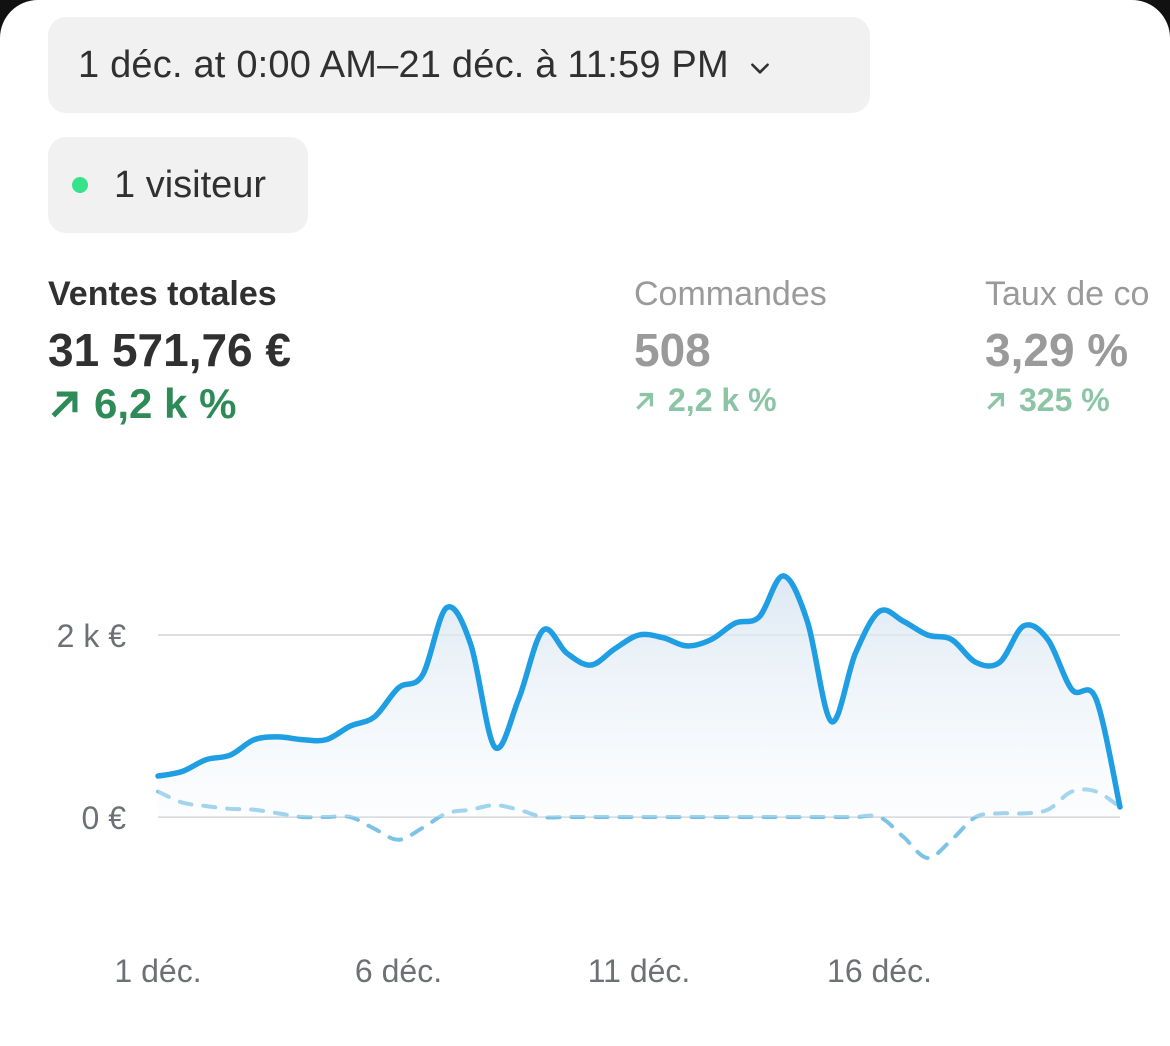  I want to click on metric-value: 31 571,76 €, so click(170, 350).